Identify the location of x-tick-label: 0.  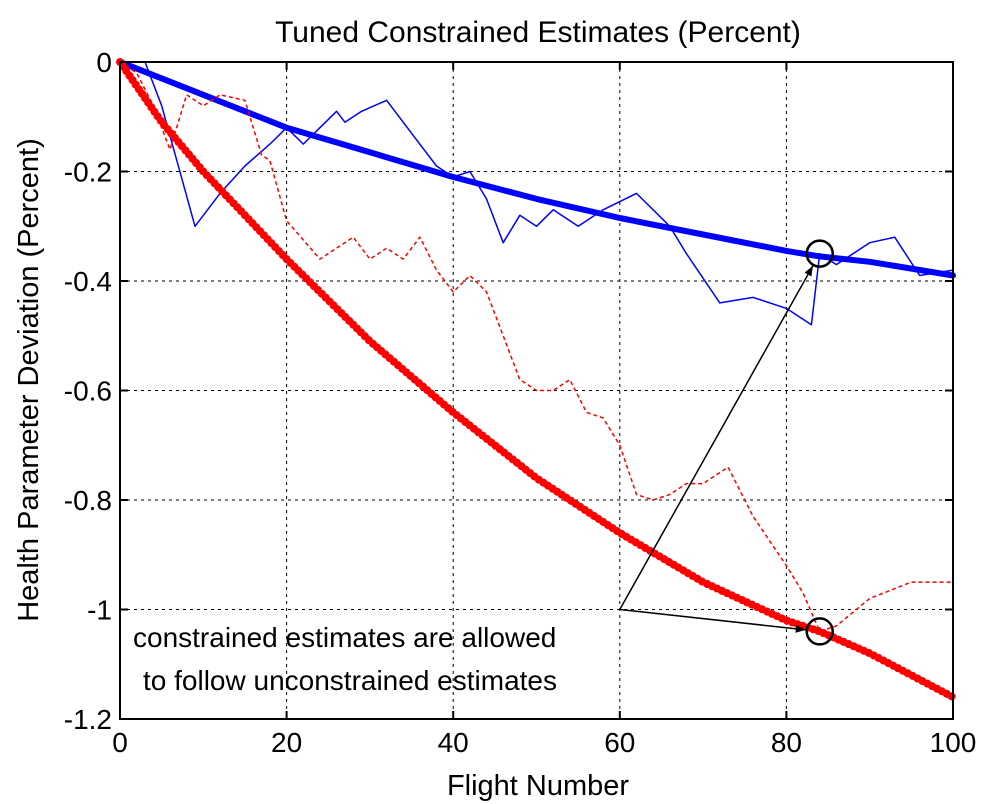
(120, 742).